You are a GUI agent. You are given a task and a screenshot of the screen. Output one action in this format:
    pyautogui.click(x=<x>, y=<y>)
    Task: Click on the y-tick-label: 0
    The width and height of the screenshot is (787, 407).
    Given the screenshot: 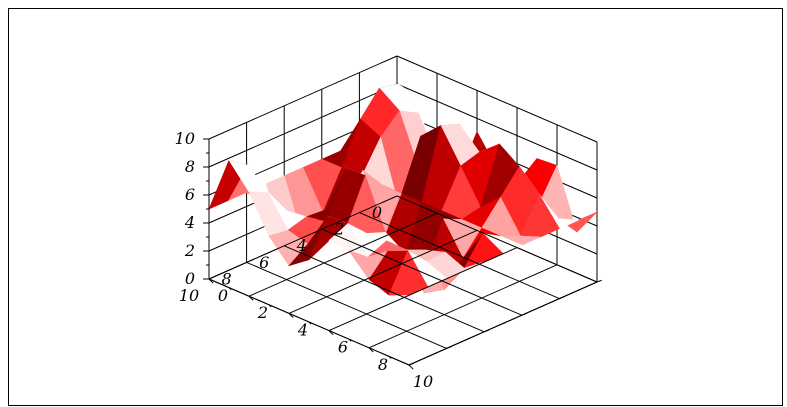 What is the action you would take?
    pyautogui.click(x=377, y=212)
    